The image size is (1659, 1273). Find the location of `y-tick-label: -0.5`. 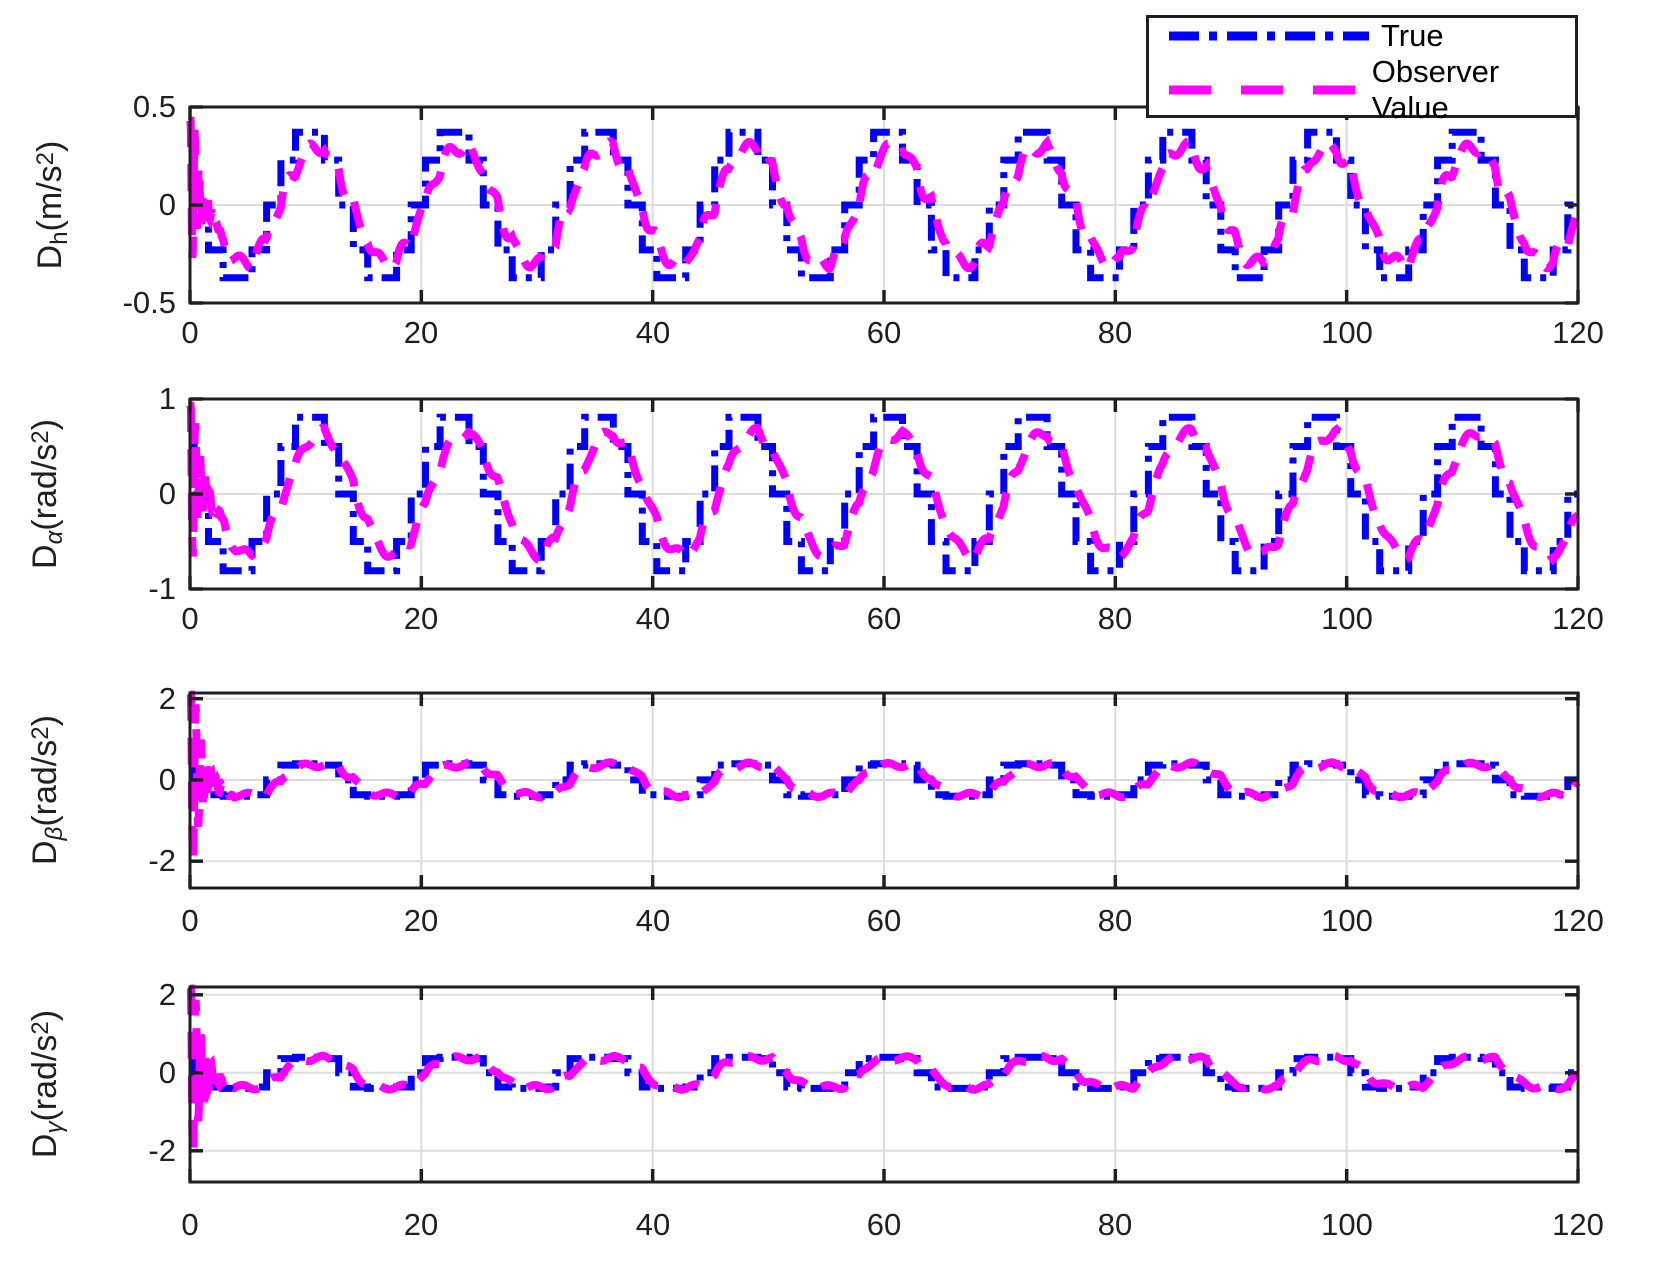

y-tick-label: -0.5 is located at coordinates (149, 302).